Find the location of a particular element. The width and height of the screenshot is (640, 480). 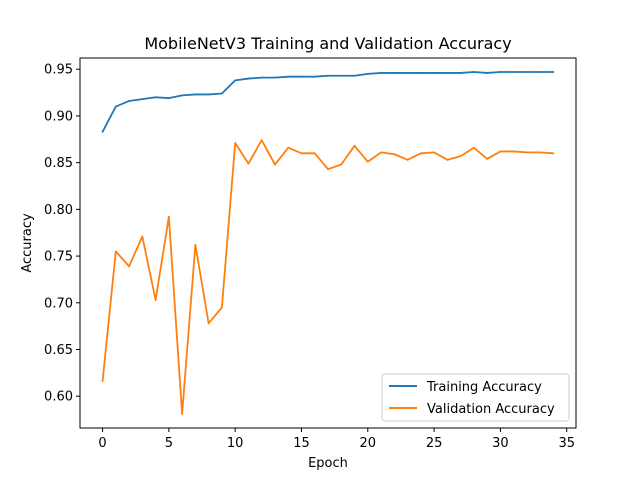

x-axis-label: Epoch is located at coordinates (328, 463).